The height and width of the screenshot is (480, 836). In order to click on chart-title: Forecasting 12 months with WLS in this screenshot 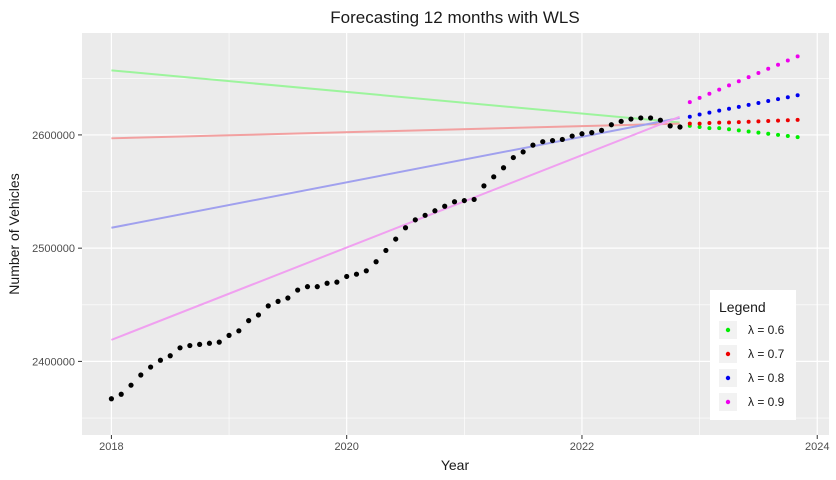, I will do `click(454, 17)`.